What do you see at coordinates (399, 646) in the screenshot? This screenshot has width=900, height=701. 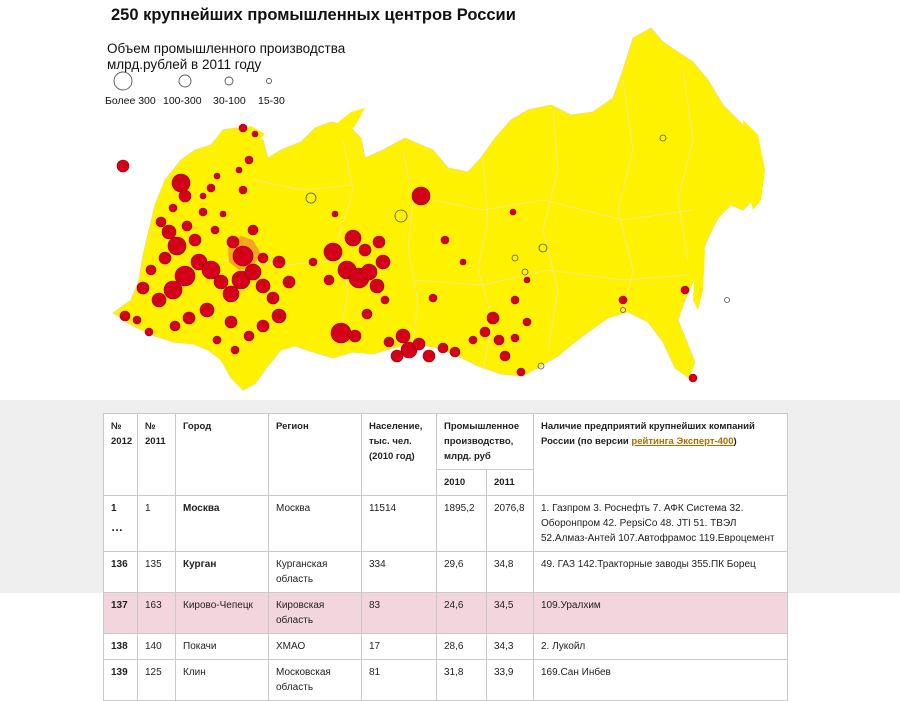 I see `cell-population: 17` at bounding box center [399, 646].